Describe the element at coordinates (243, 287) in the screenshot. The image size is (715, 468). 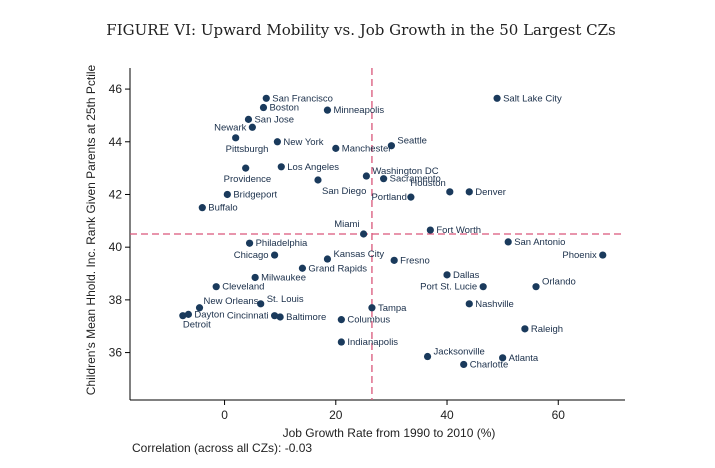
I see `data-point-label: Cleveland` at that location.